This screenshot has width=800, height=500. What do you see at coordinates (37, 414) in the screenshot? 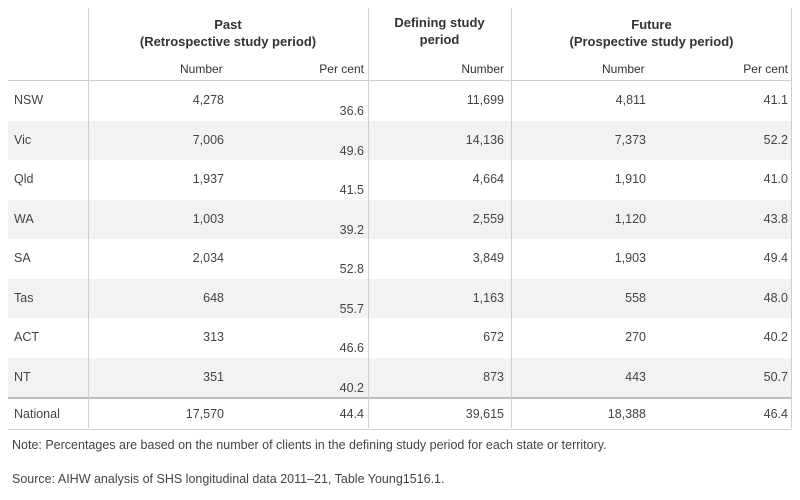
I see `state-cell: National` at bounding box center [37, 414].